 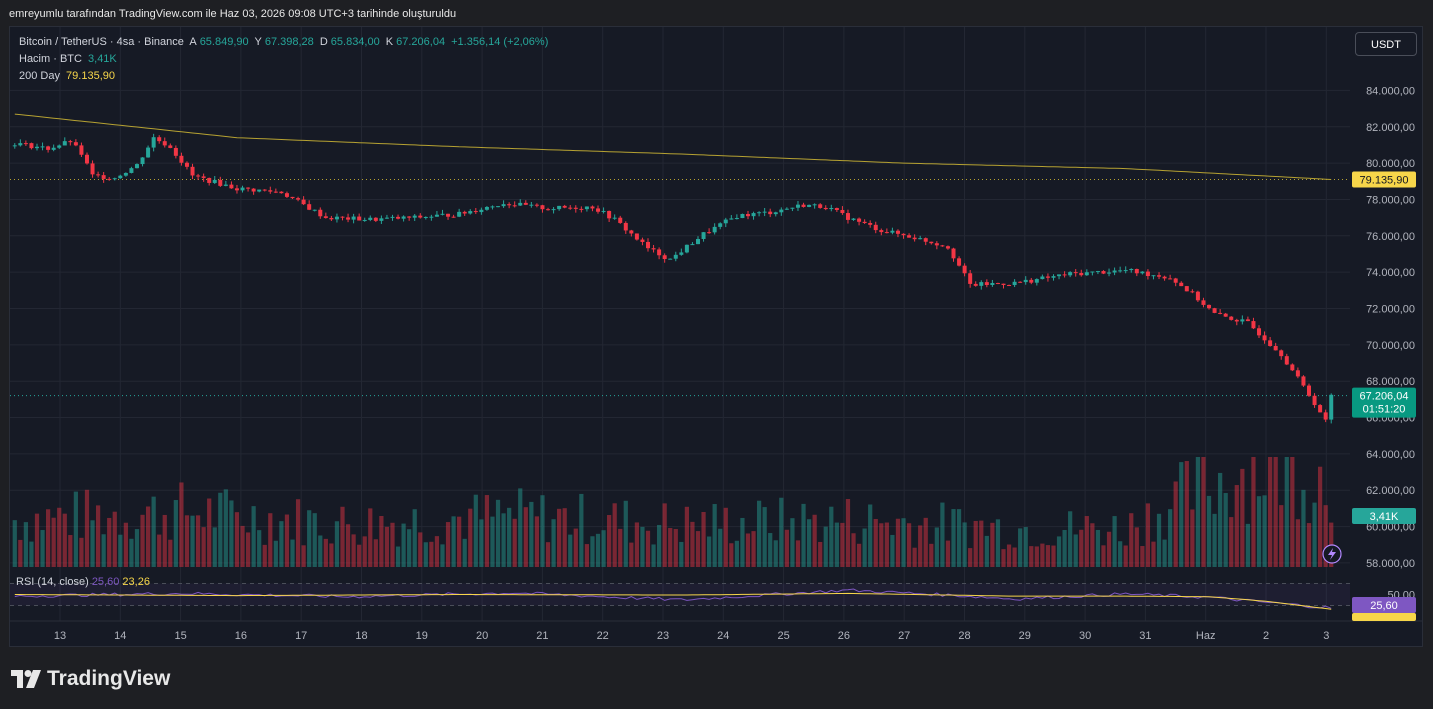 What do you see at coordinates (50, 59) in the screenshot?
I see `volume-label: Hacim · BTC` at bounding box center [50, 59].